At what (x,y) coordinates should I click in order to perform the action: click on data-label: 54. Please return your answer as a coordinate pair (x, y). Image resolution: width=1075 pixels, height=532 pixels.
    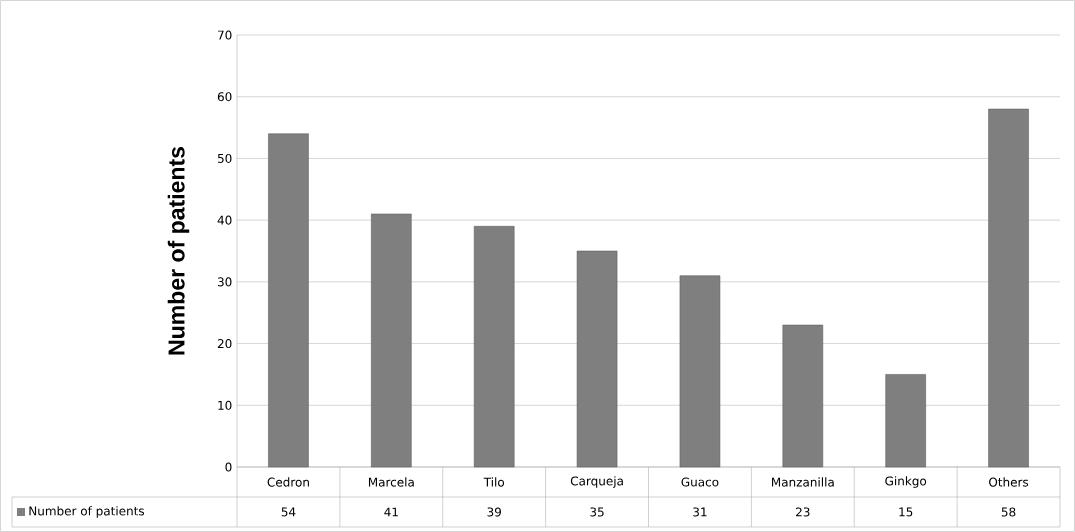
    Looking at the image, I should click on (288, 512).